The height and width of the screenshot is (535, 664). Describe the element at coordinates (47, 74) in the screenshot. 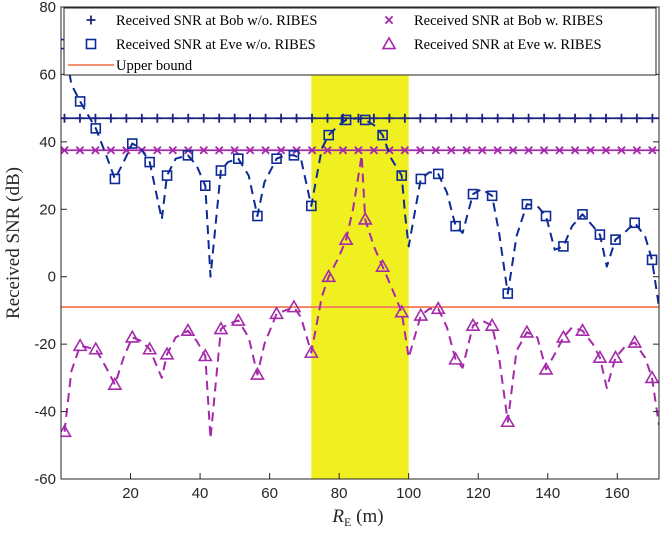

I see `y-tick-label: 60` at that location.